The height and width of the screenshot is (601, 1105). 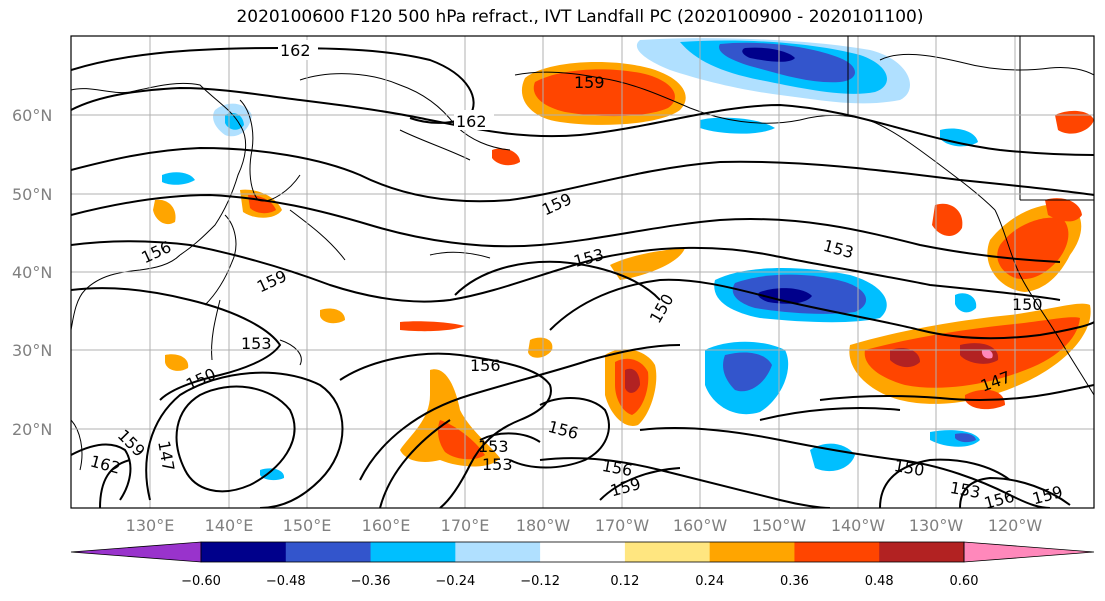 I want to click on lat-label-30: 30°N, so click(x=32, y=350).